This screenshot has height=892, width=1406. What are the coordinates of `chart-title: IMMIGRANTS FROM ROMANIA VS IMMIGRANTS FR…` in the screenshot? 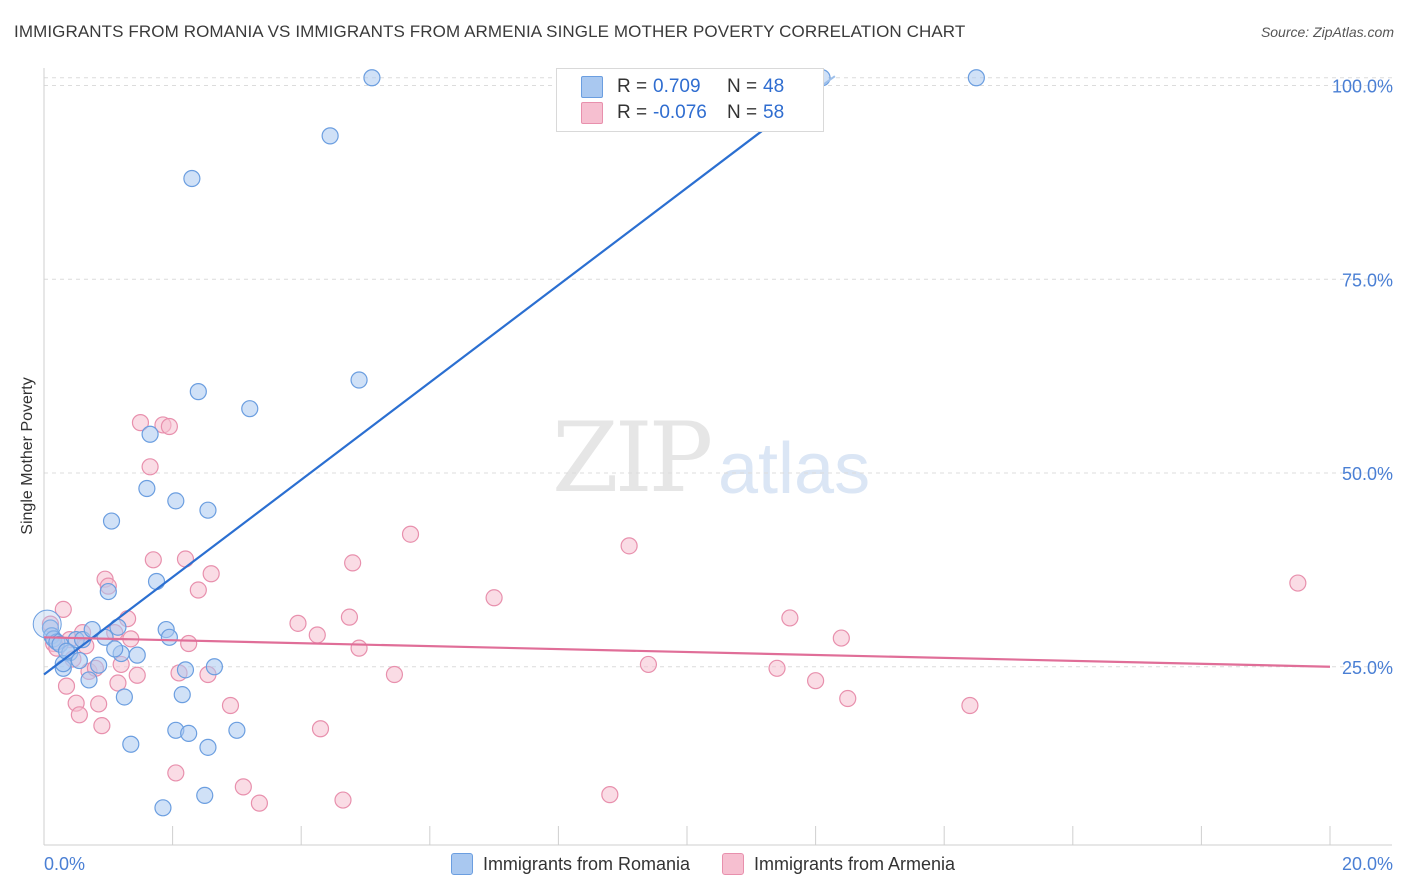 It's located at (490, 31).